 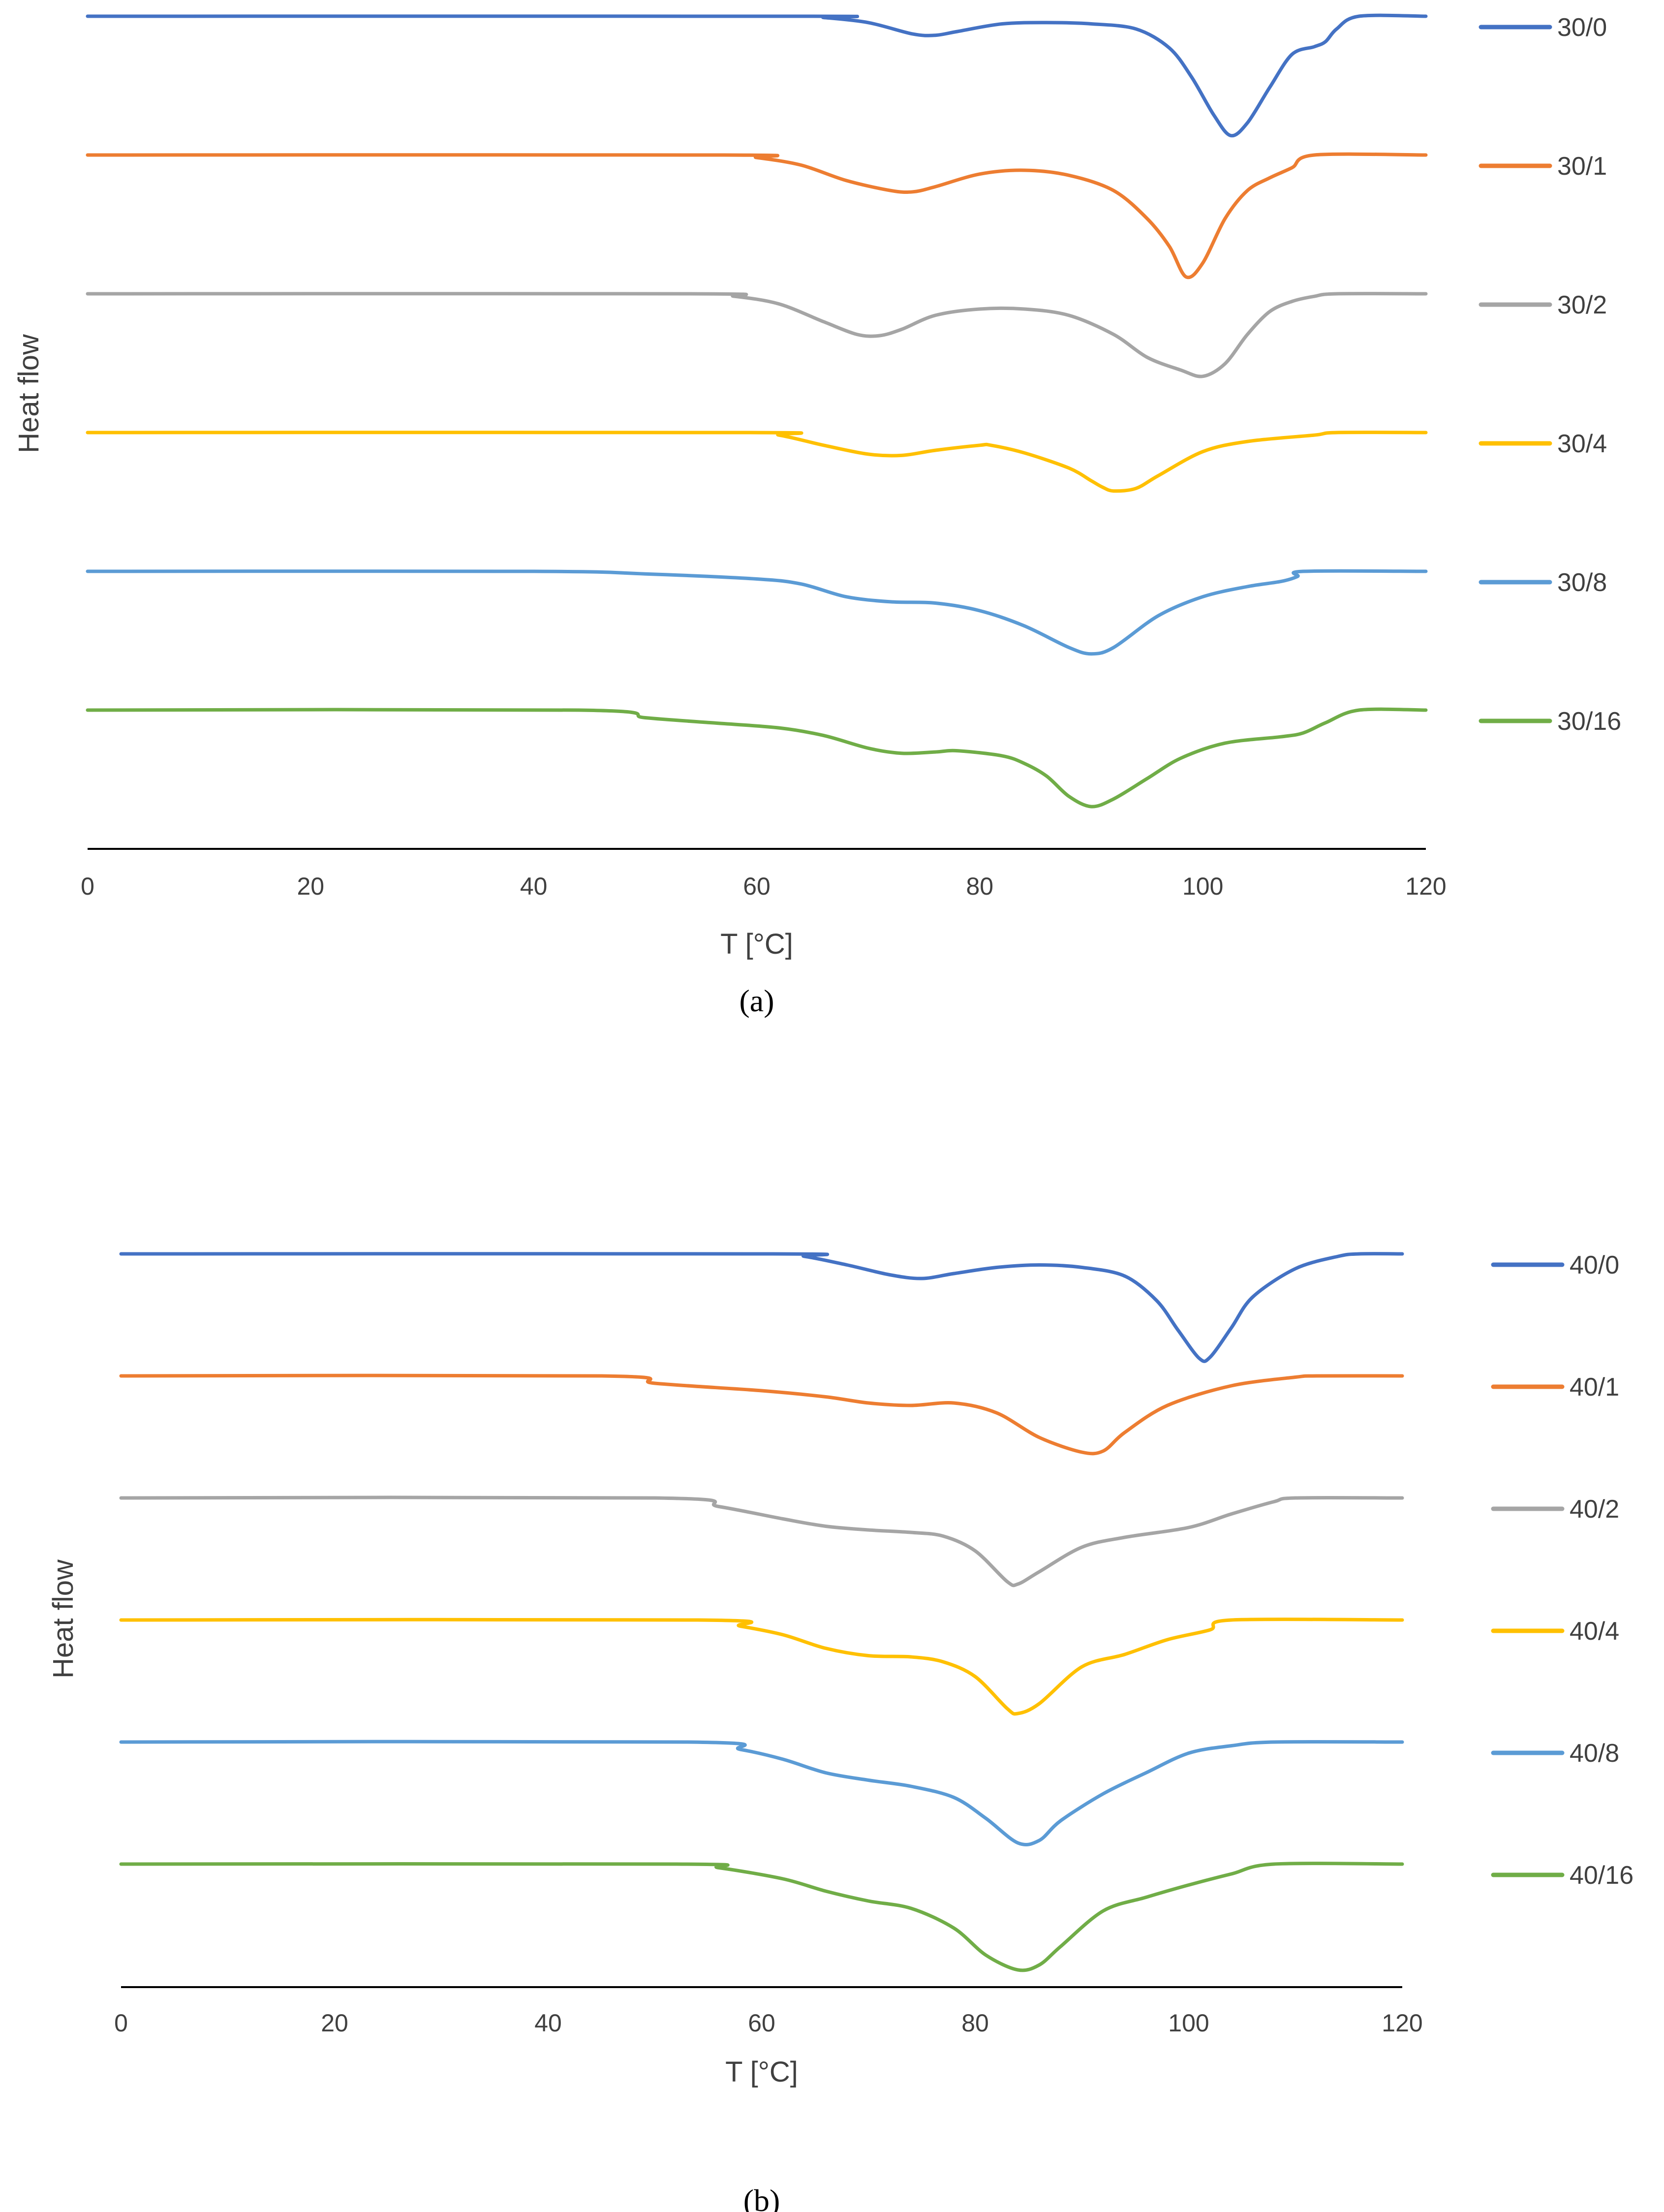 I want to click on legend-label: 40/0, so click(x=1594, y=1265).